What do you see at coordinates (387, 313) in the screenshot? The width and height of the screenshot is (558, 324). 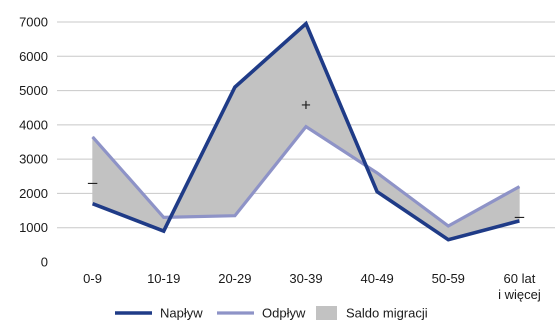 I see `legend-label-saldo: Saldo migracji` at bounding box center [387, 313].